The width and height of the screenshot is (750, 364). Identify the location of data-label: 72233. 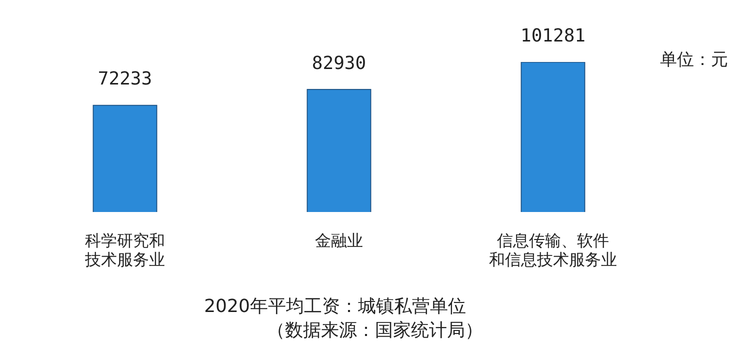
(125, 79).